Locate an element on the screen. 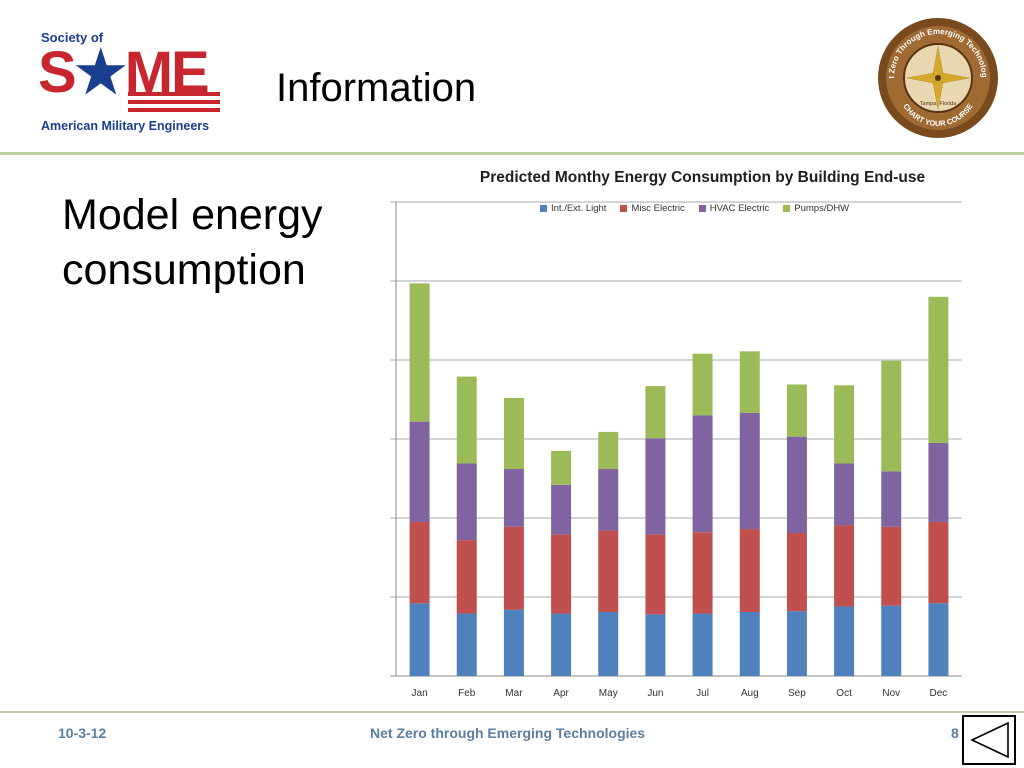 The image size is (1024, 768). bar-segment-1-jun is located at coordinates (655, 574).